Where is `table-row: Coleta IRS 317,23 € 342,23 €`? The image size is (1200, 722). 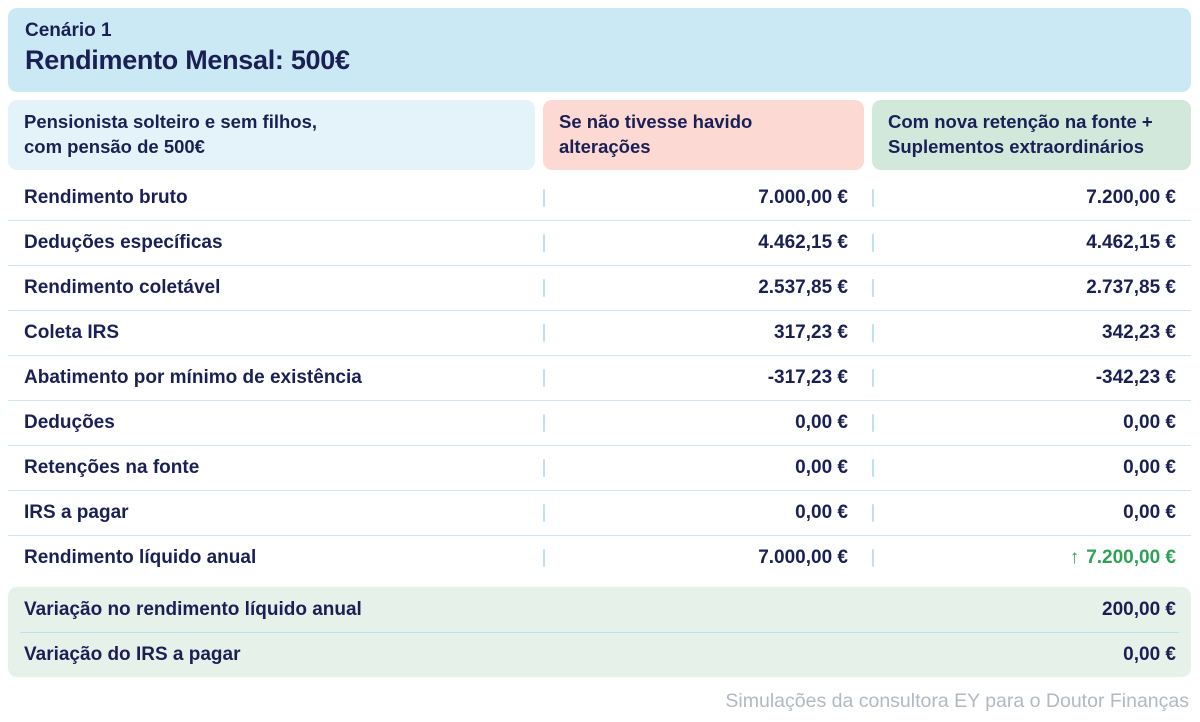 table-row: Coleta IRS 317,23 € 342,23 € is located at coordinates (599, 332).